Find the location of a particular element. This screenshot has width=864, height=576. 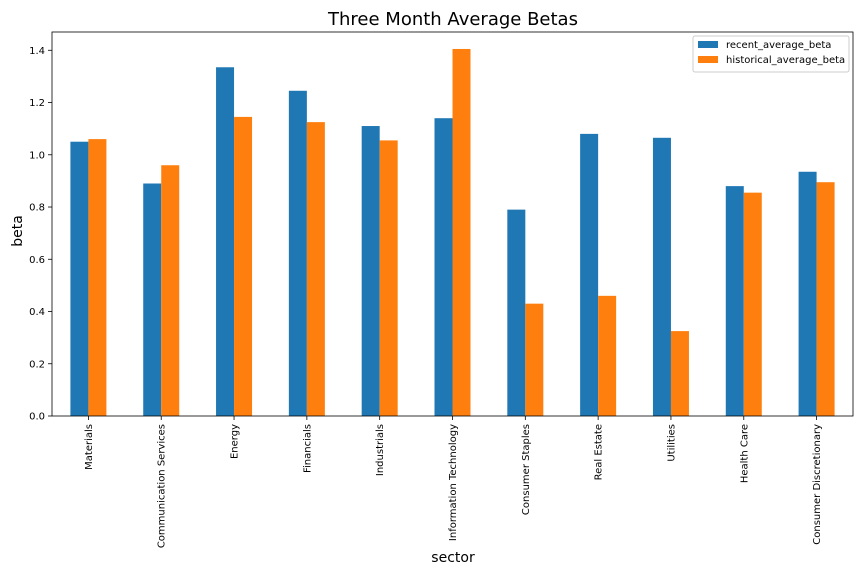

y-tick-label: 0.6 is located at coordinates (37, 260).